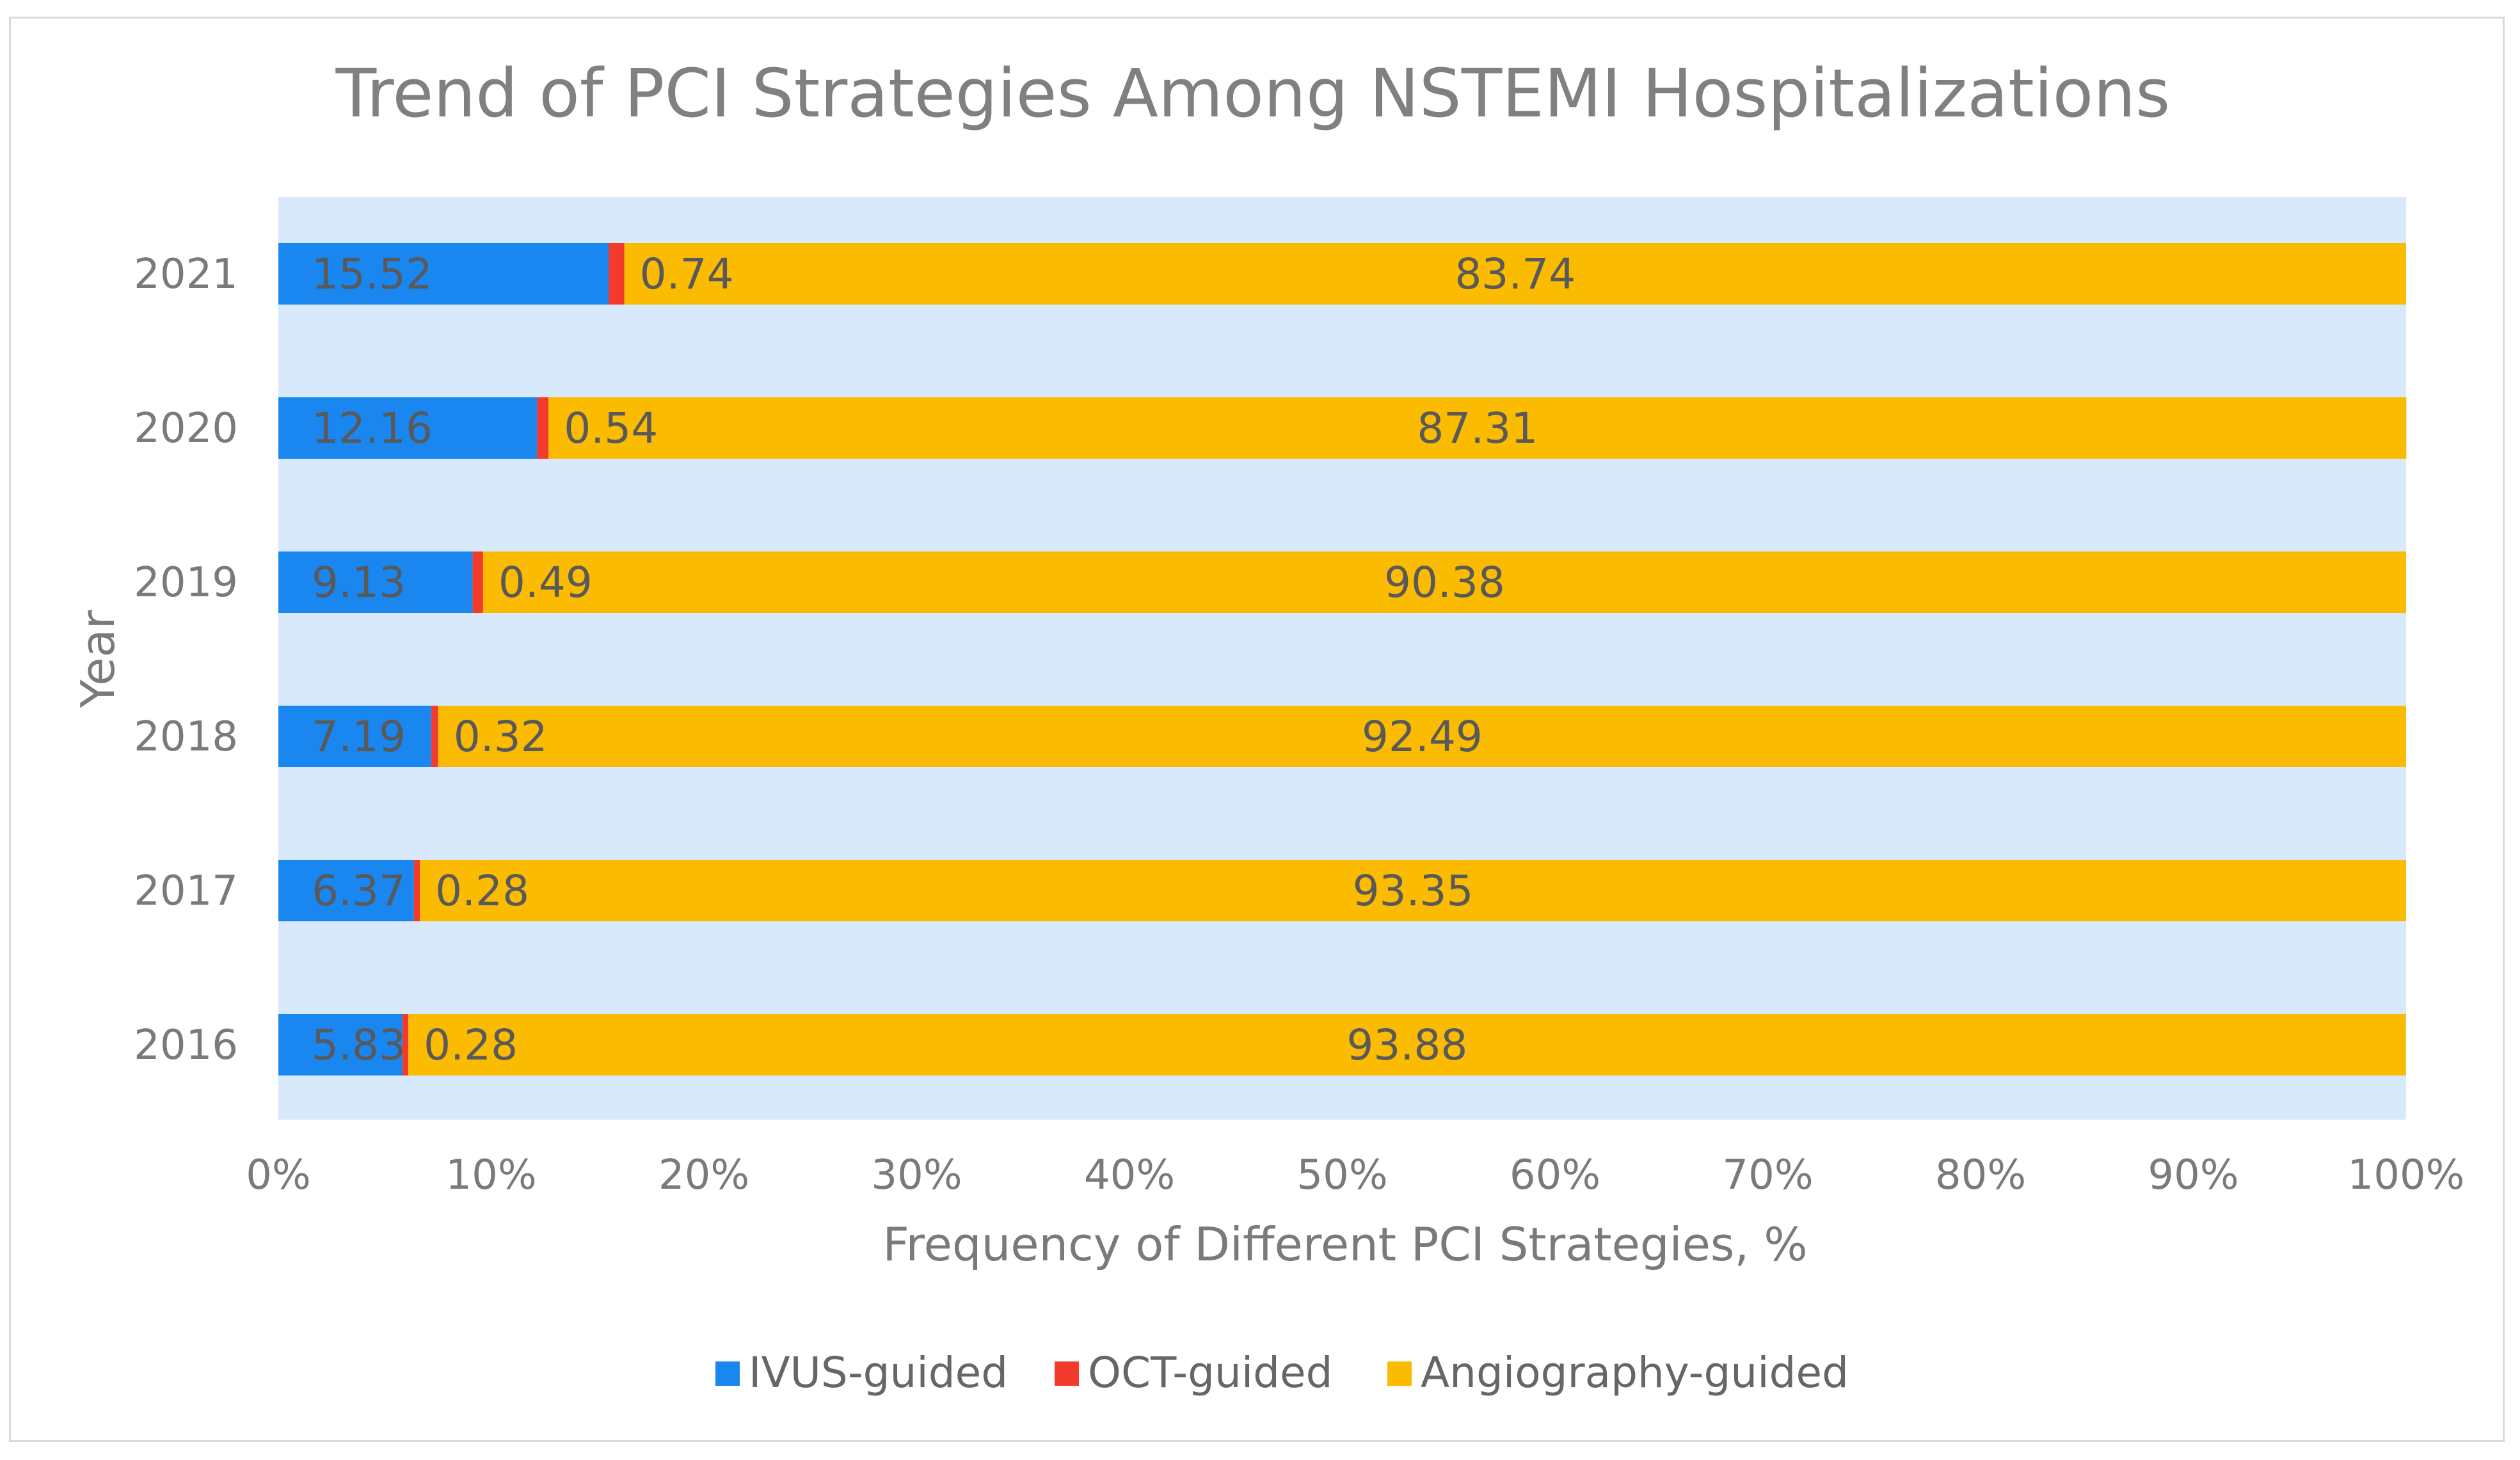 The image size is (2520, 1460). Describe the element at coordinates (471, 1045) in the screenshot. I see `data-label-oct-guided-2016: 0.28` at that location.